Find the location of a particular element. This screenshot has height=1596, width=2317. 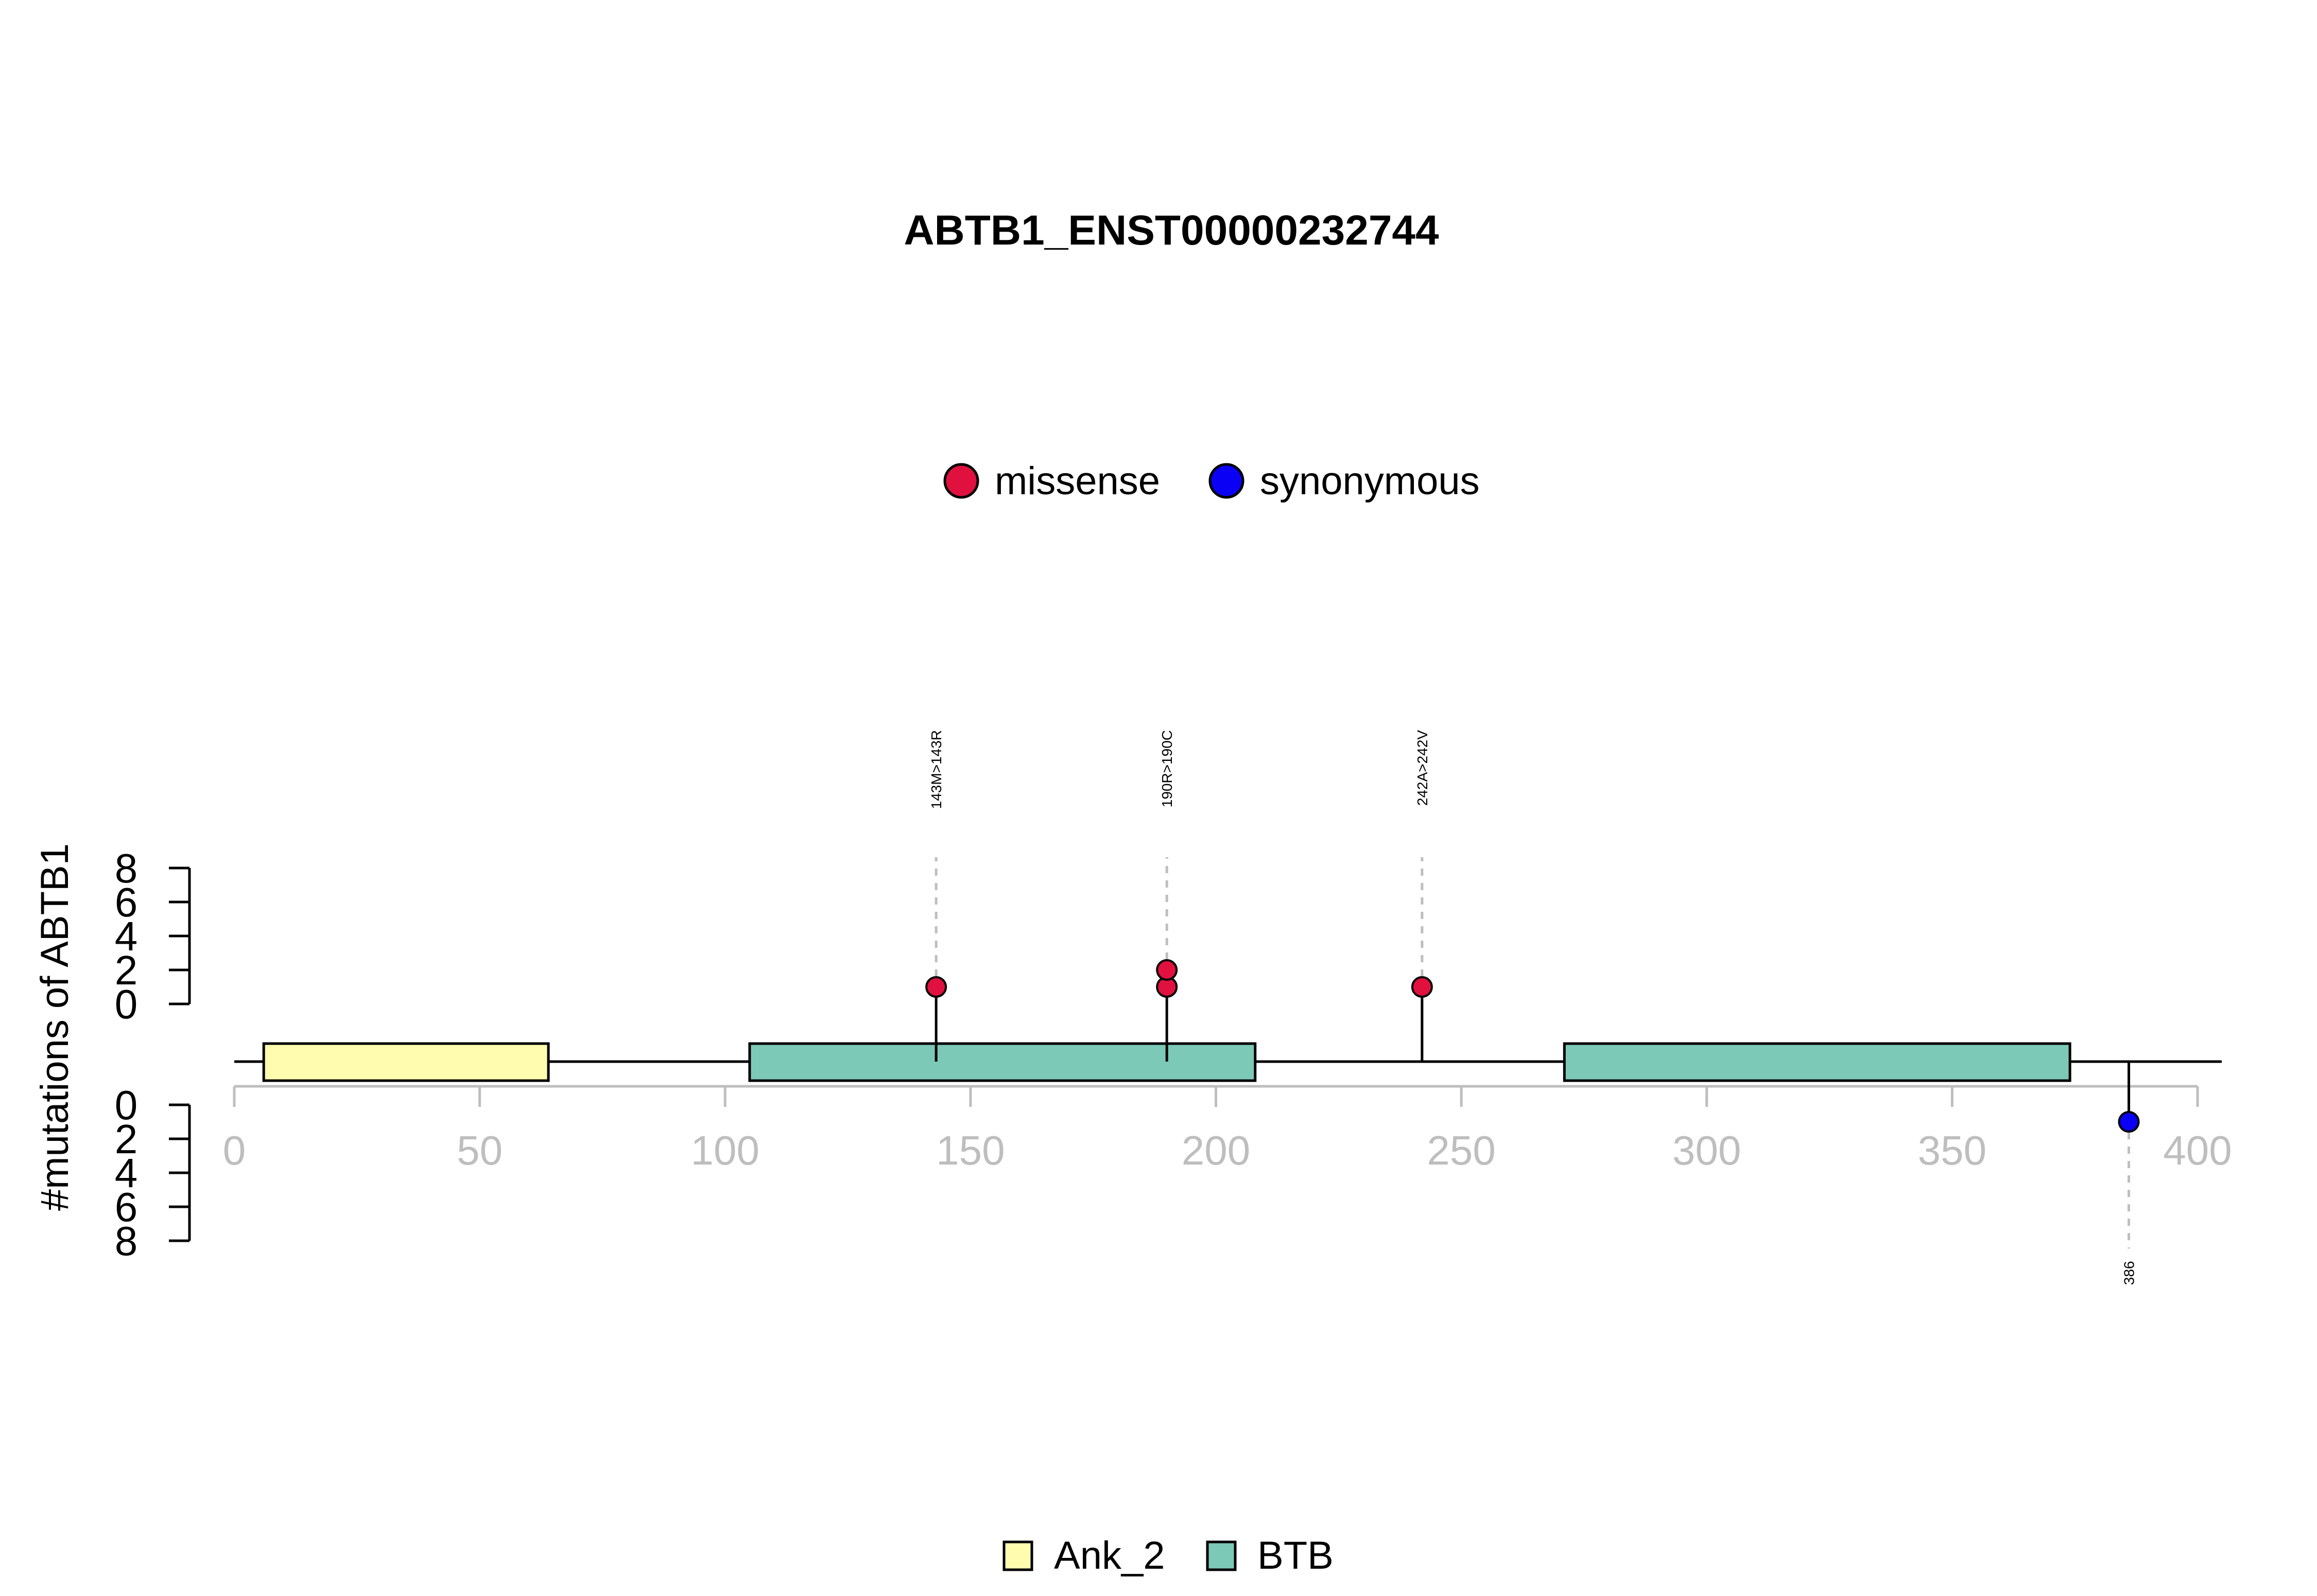

y-upper-tick-label-8: 8 is located at coordinates (126, 868).